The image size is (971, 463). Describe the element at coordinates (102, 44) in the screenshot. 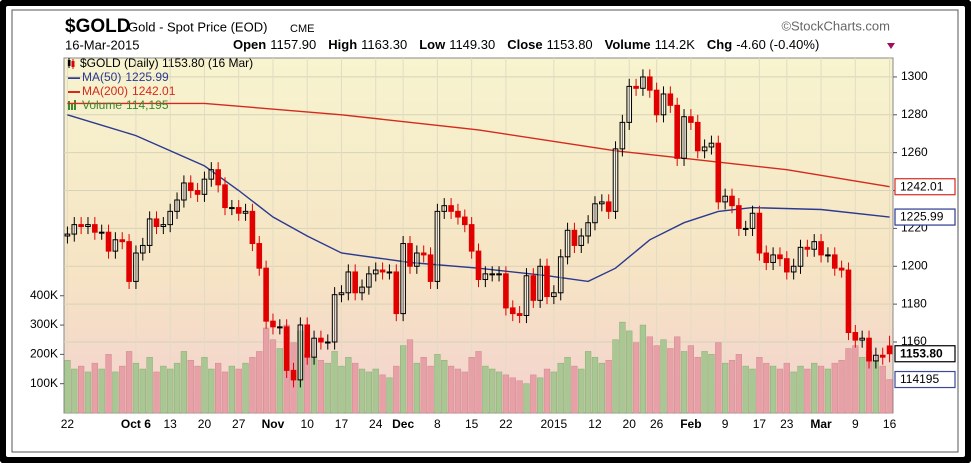

I see `date: 16-Mar-2015` at that location.